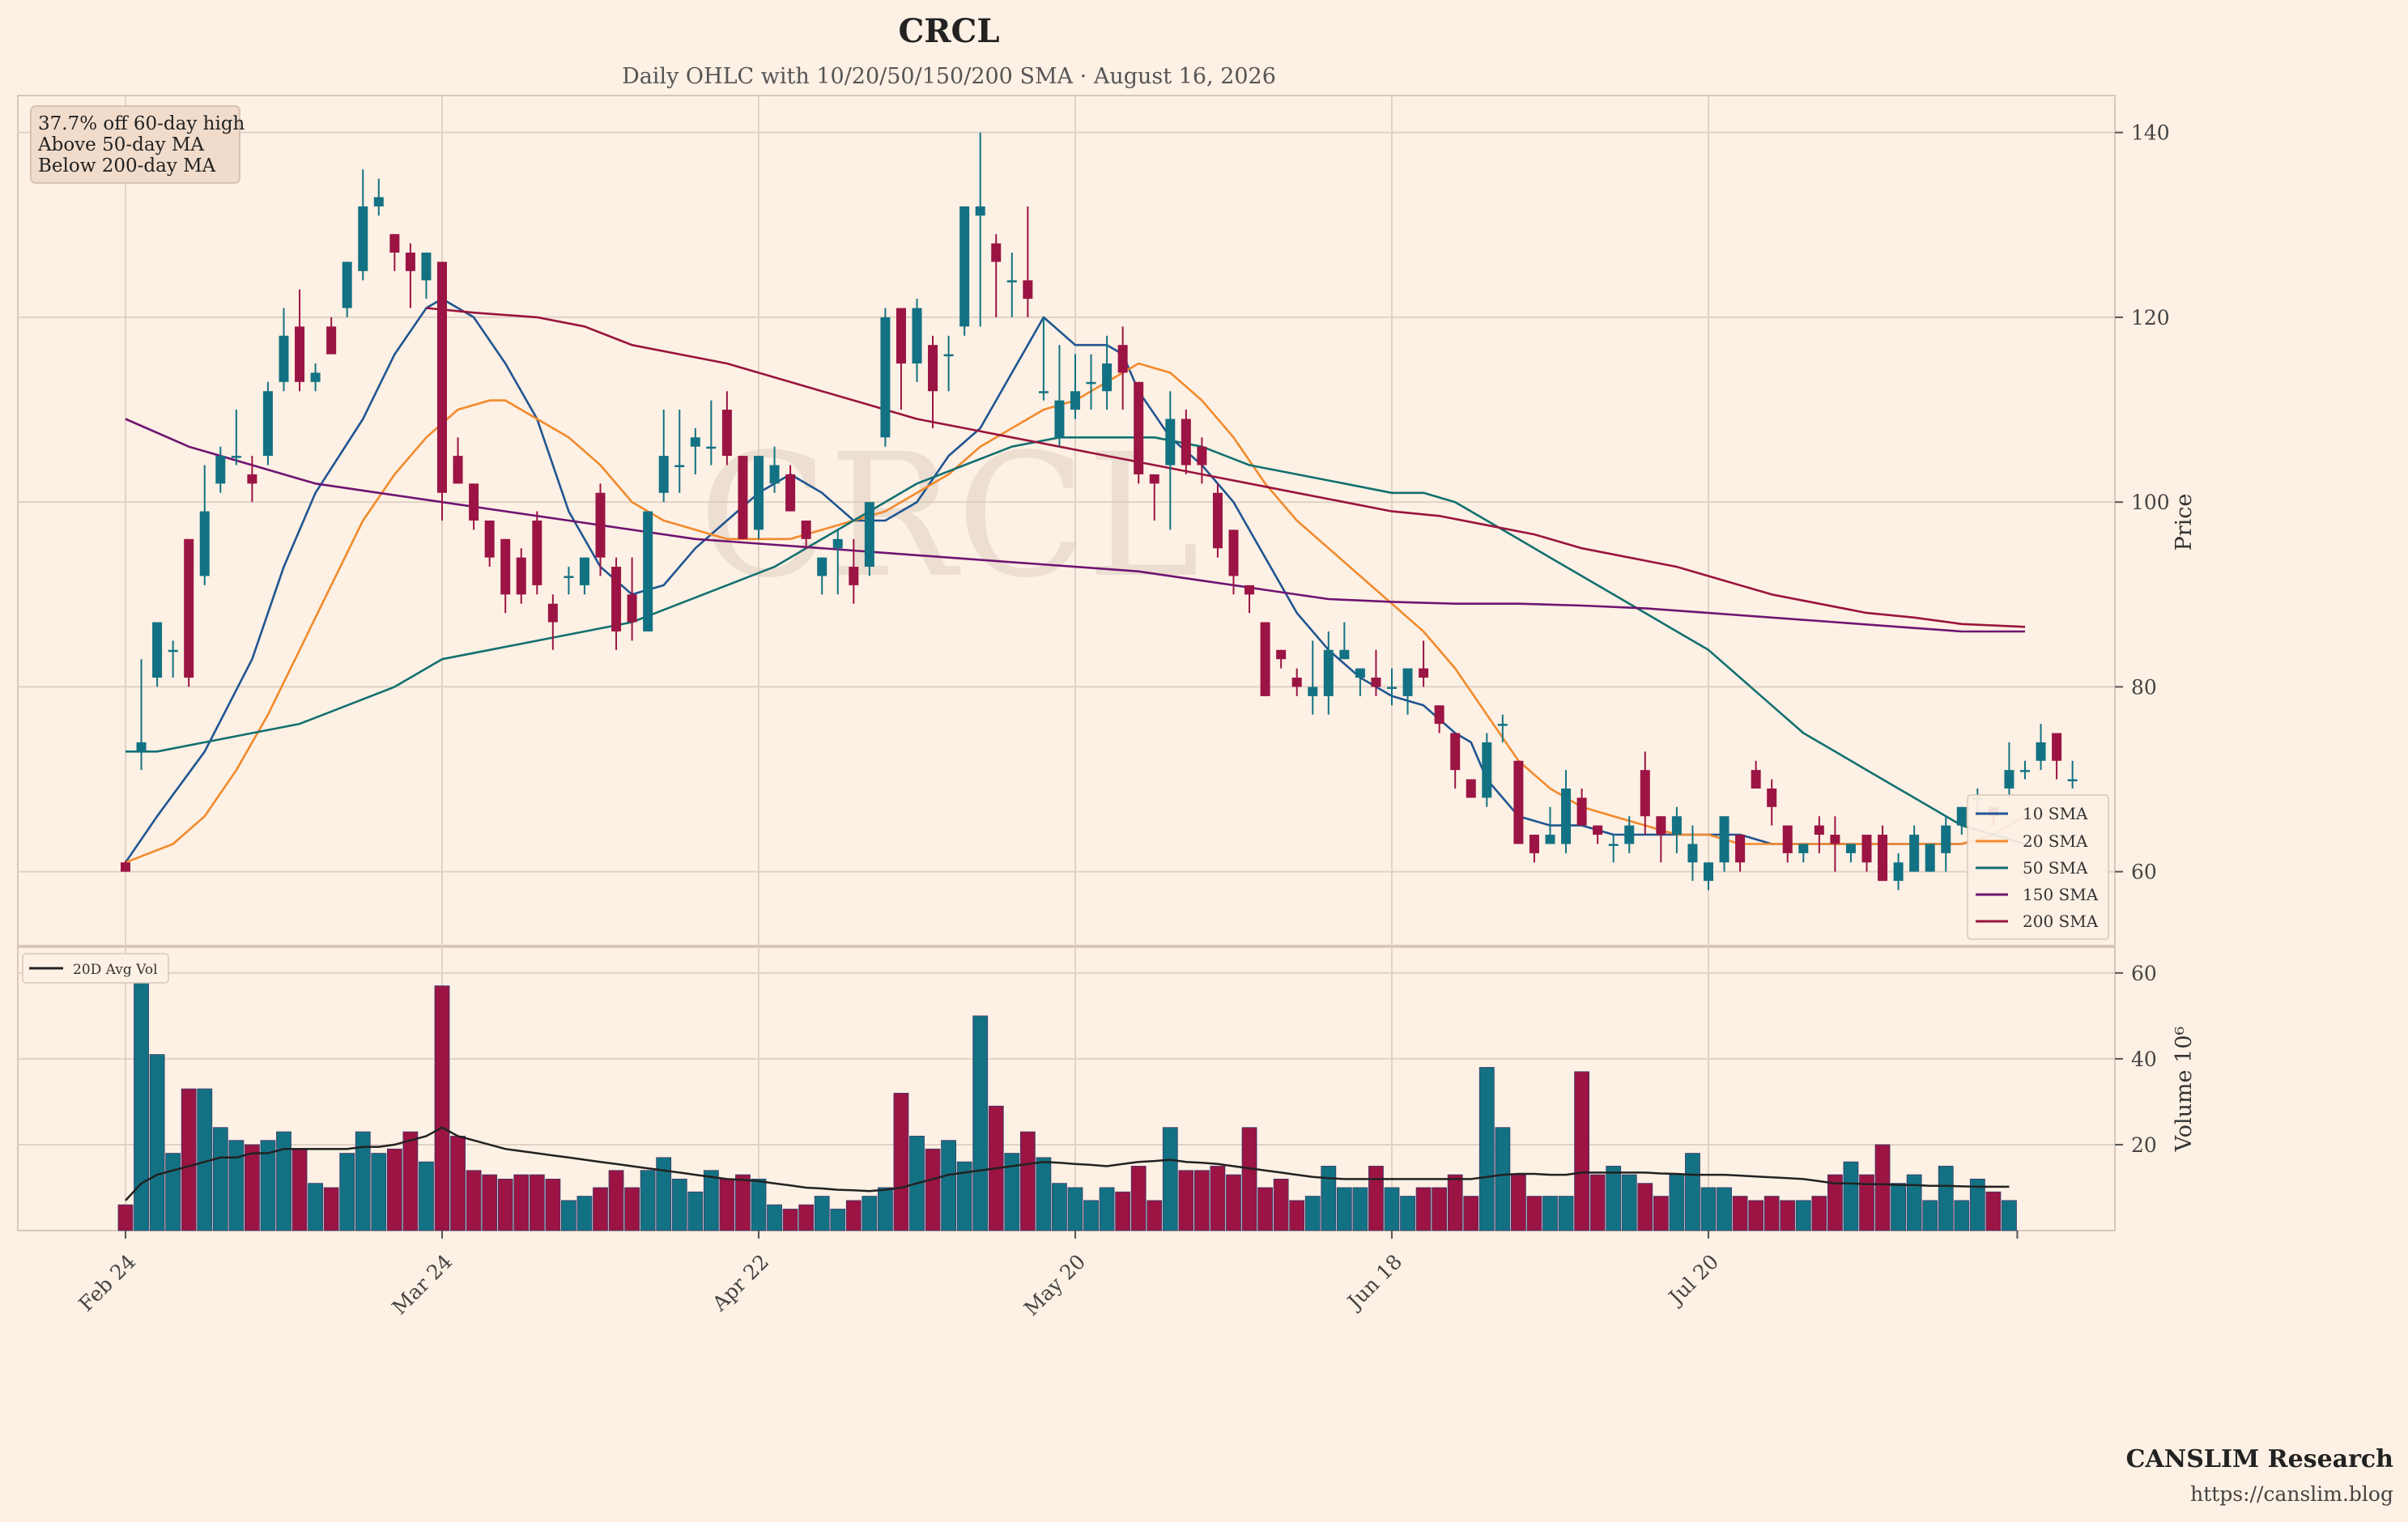  What do you see at coordinates (2144, 687) in the screenshot?
I see `price-tick-label: 80` at bounding box center [2144, 687].